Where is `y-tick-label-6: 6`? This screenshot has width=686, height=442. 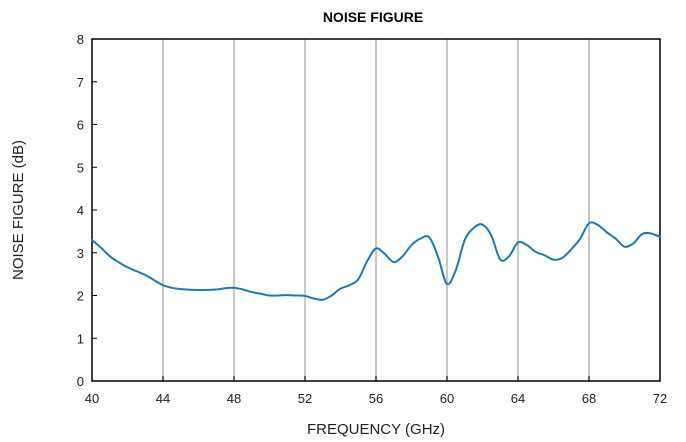 y-tick-label-6: 6 is located at coordinates (80, 125).